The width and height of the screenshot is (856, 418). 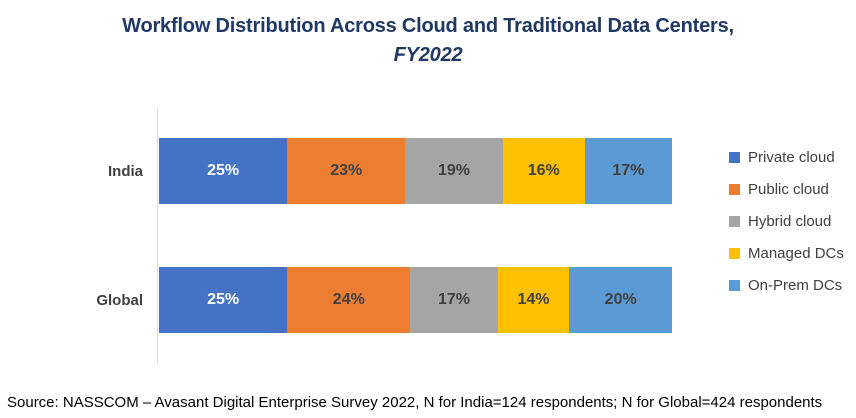 I want to click on legend-item-public-cloud: Public cloud, so click(x=786, y=189).